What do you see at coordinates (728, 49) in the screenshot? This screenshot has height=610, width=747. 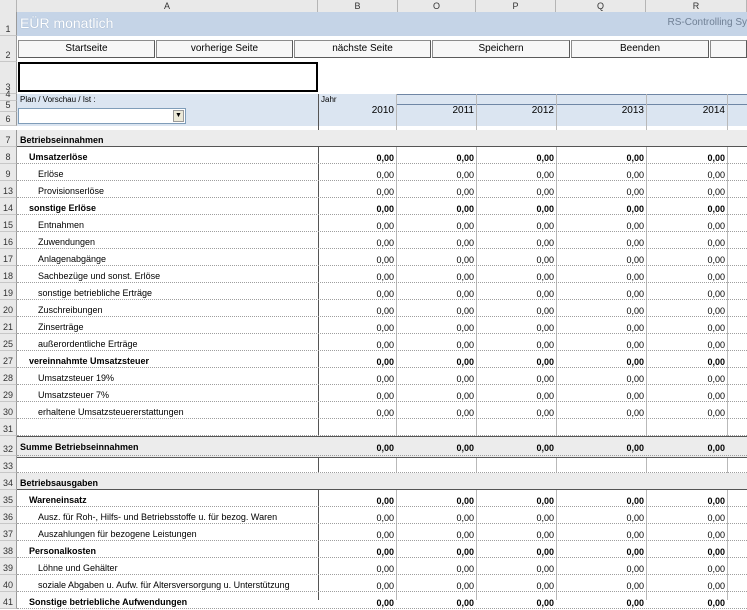 I see `button-extra` at bounding box center [728, 49].